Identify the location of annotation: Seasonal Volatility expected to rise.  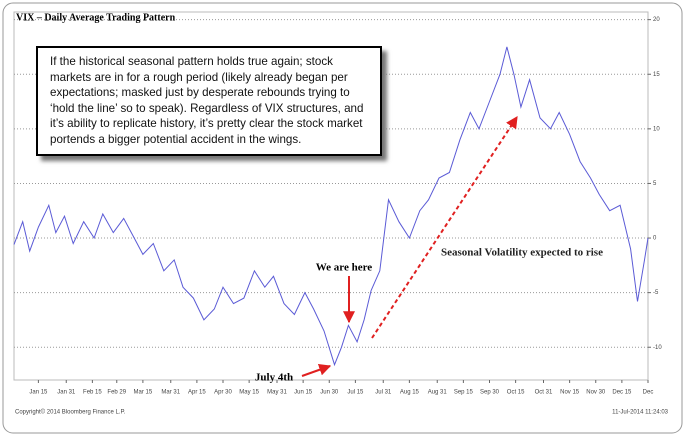
(522, 253).